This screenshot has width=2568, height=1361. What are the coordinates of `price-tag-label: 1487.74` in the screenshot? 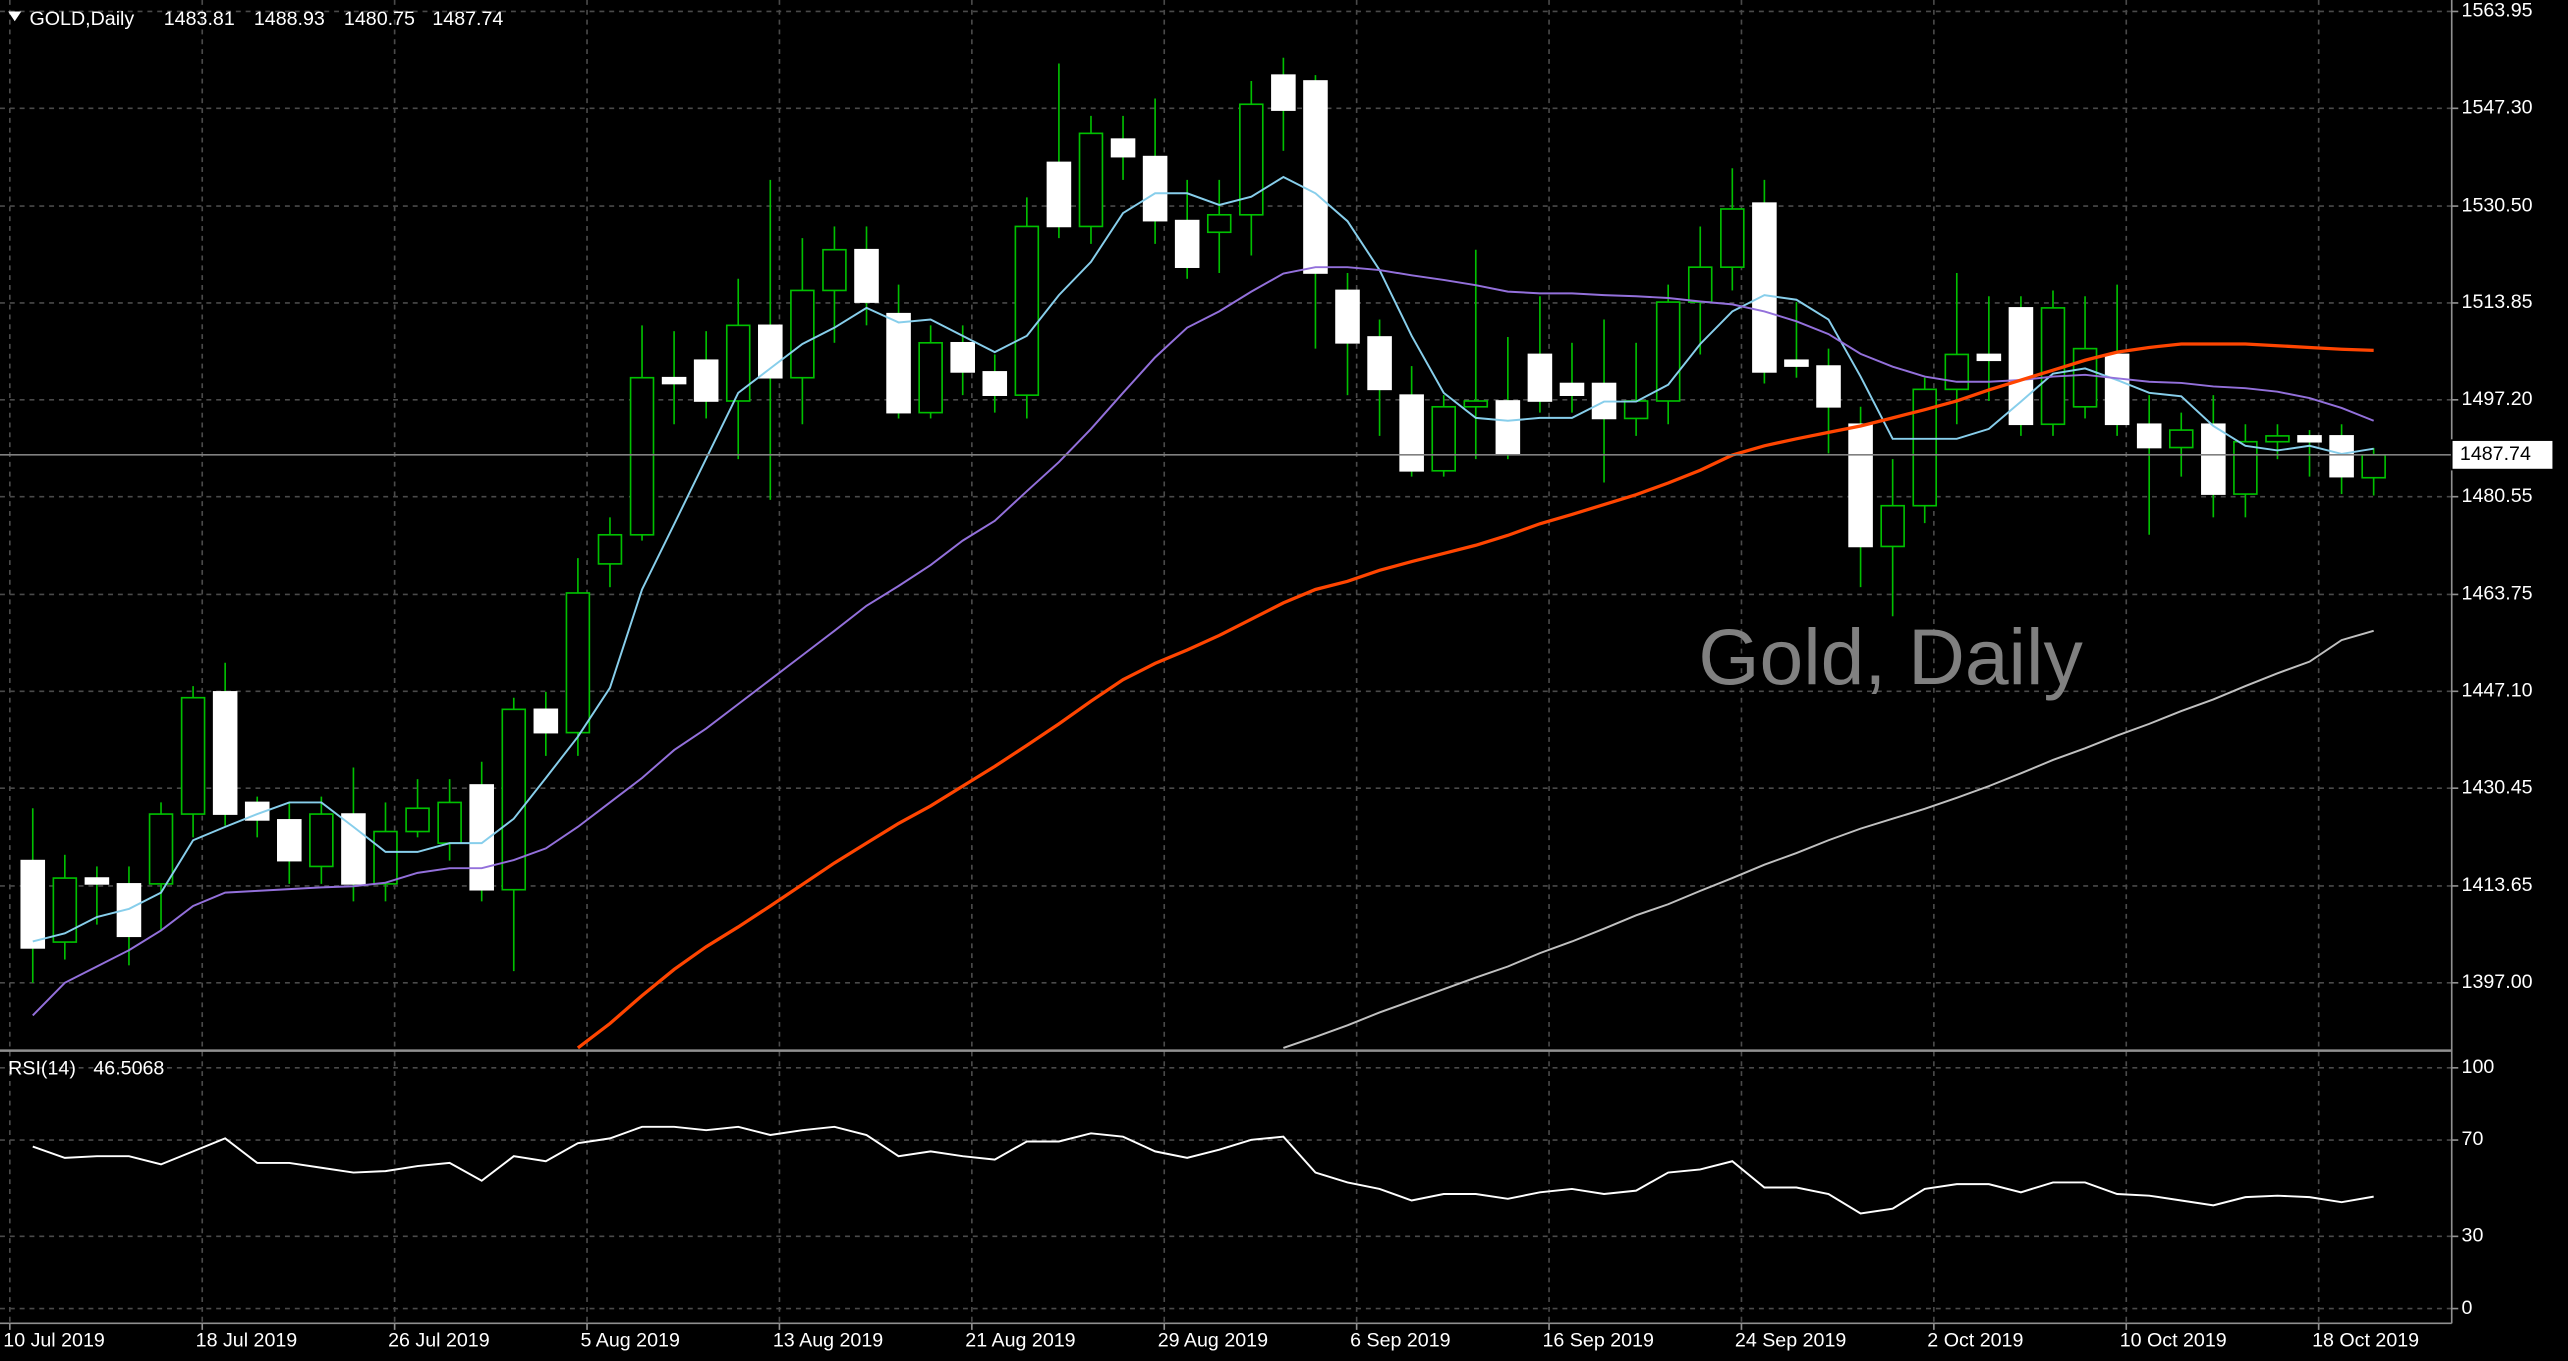 It's located at (2495, 454).